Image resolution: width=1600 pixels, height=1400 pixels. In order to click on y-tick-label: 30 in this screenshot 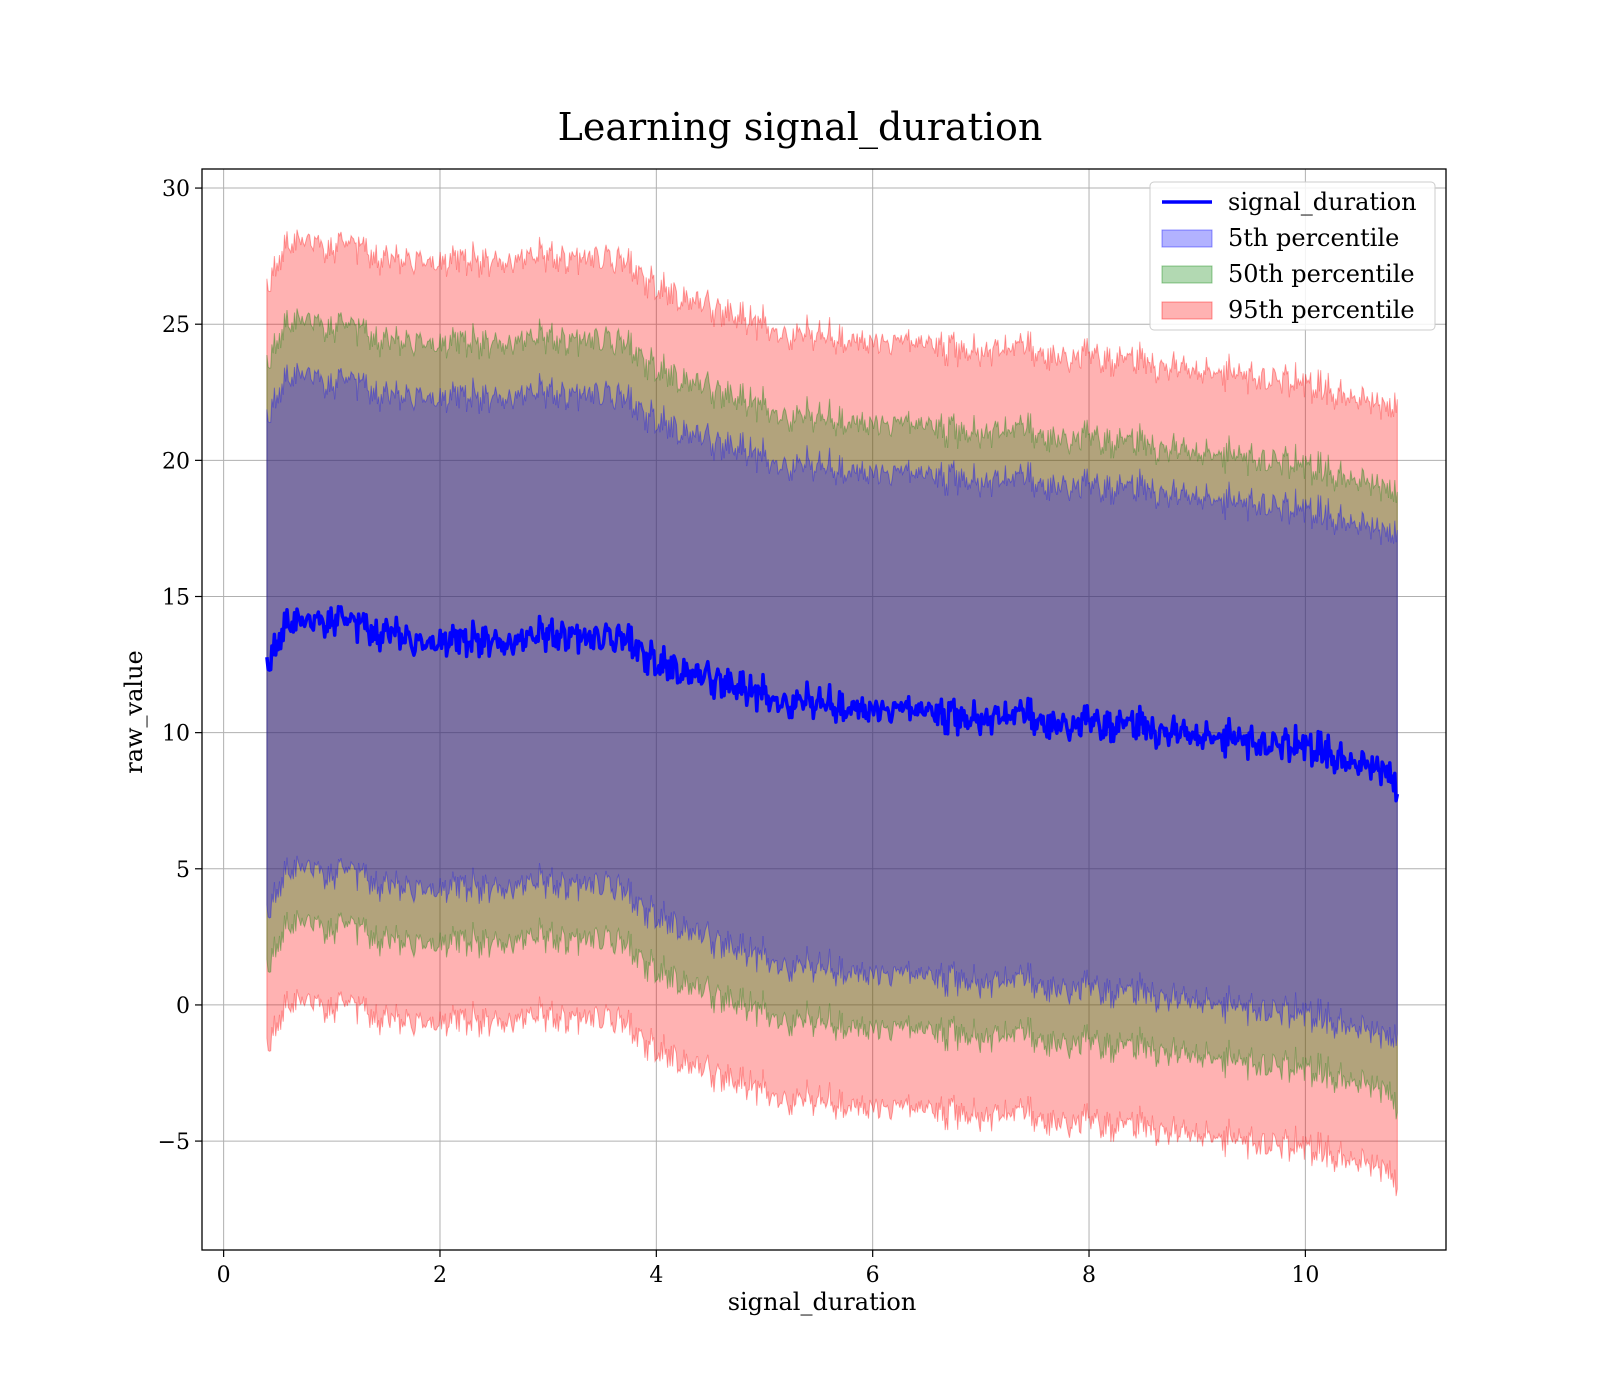, I will do `click(176, 189)`.